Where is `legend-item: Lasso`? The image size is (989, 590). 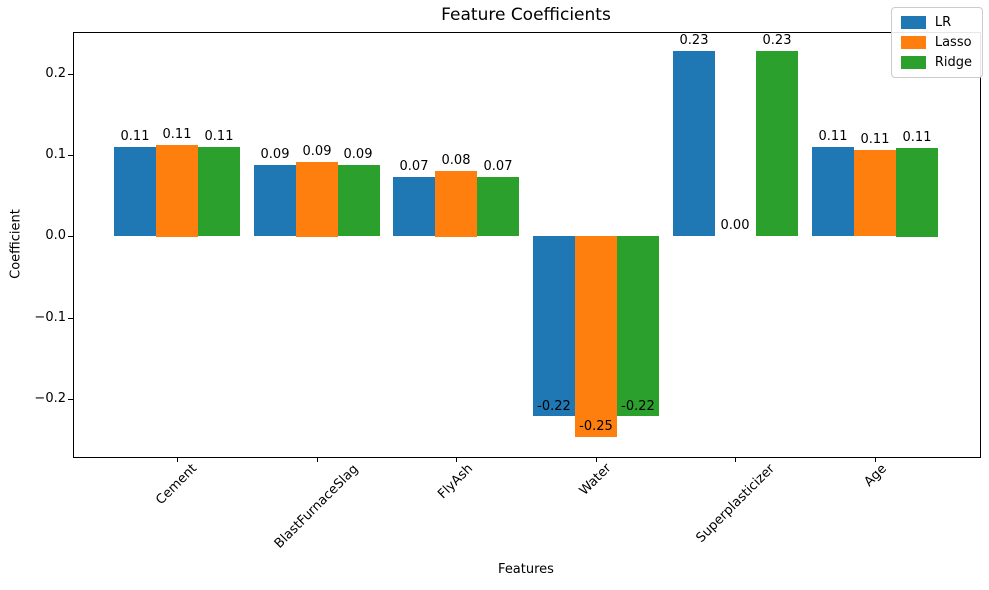 legend-item: Lasso is located at coordinates (936, 42).